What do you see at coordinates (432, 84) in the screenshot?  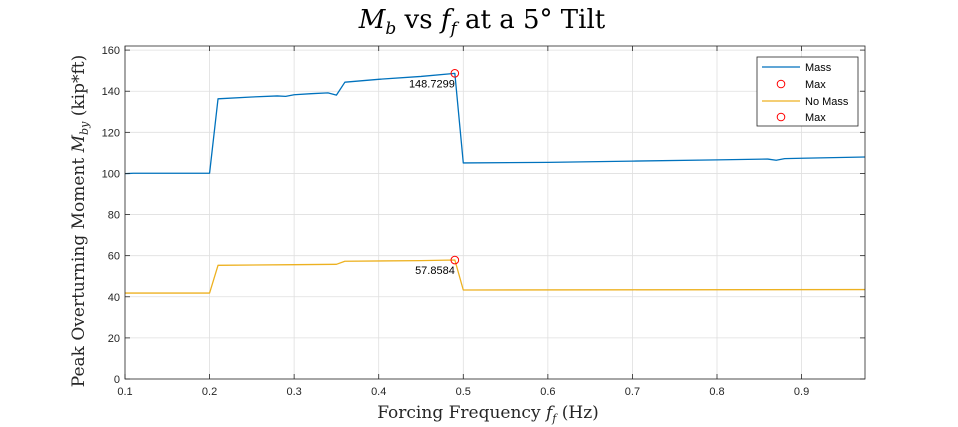 I see `max-data-label-0: 148.7299` at bounding box center [432, 84].